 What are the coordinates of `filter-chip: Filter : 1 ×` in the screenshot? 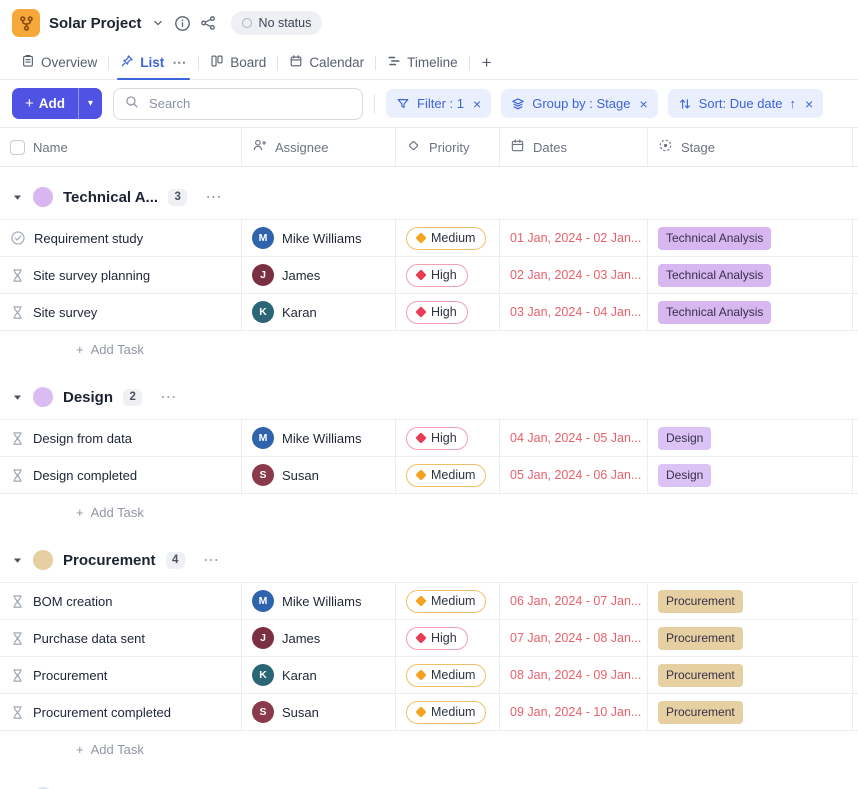 It's located at (439, 103).